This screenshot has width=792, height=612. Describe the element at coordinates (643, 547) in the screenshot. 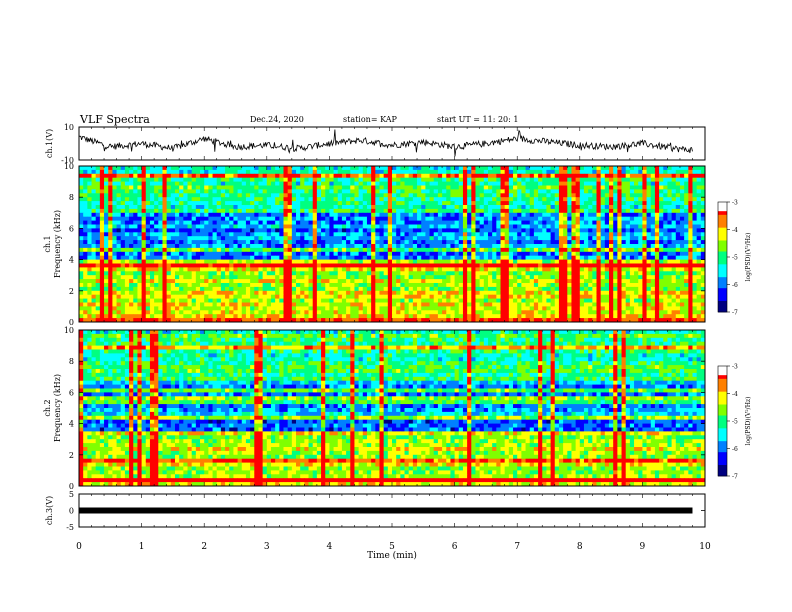

I see `x-tick-label: 9` at that location.